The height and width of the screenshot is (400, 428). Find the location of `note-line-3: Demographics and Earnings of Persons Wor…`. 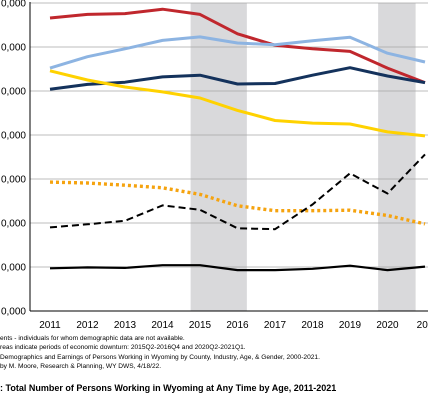

note-line-3: Demographics and Earnings of Persons Wor… is located at coordinates (160, 357).